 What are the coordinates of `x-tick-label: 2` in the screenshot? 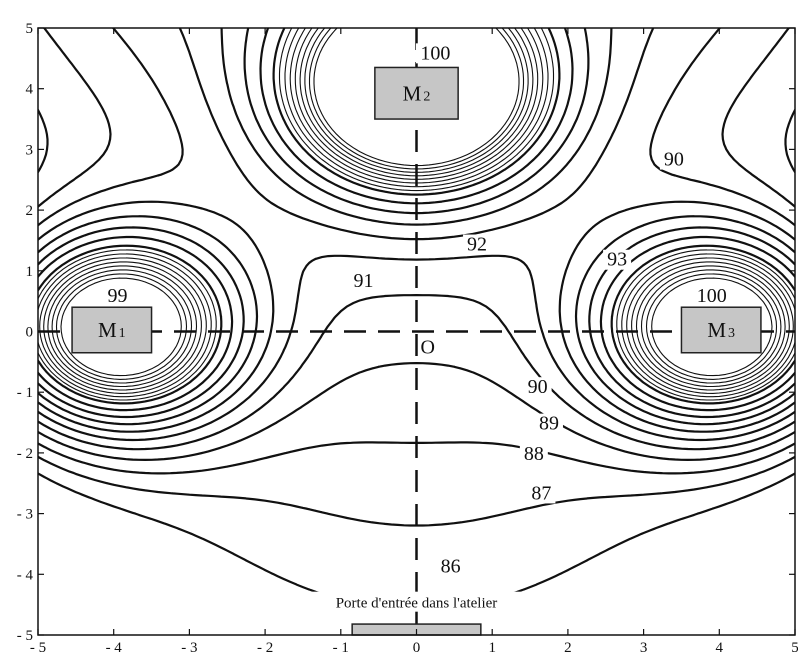 It's located at (568, 648).